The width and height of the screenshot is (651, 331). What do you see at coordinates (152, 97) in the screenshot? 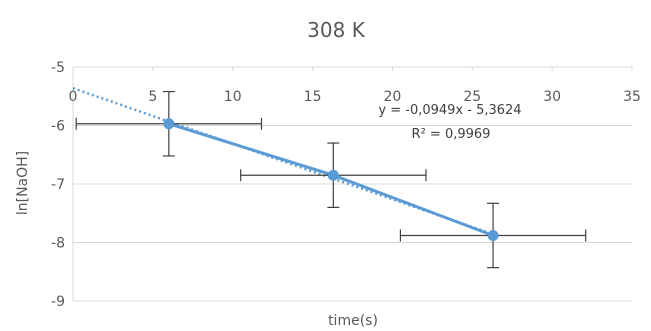
I see `x-tick-label: 5` at bounding box center [152, 97].